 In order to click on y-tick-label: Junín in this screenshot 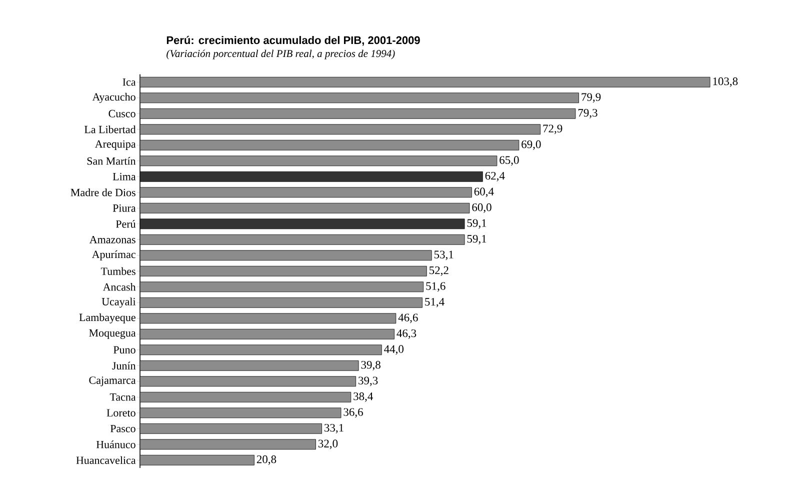, I will do `click(124, 366)`.